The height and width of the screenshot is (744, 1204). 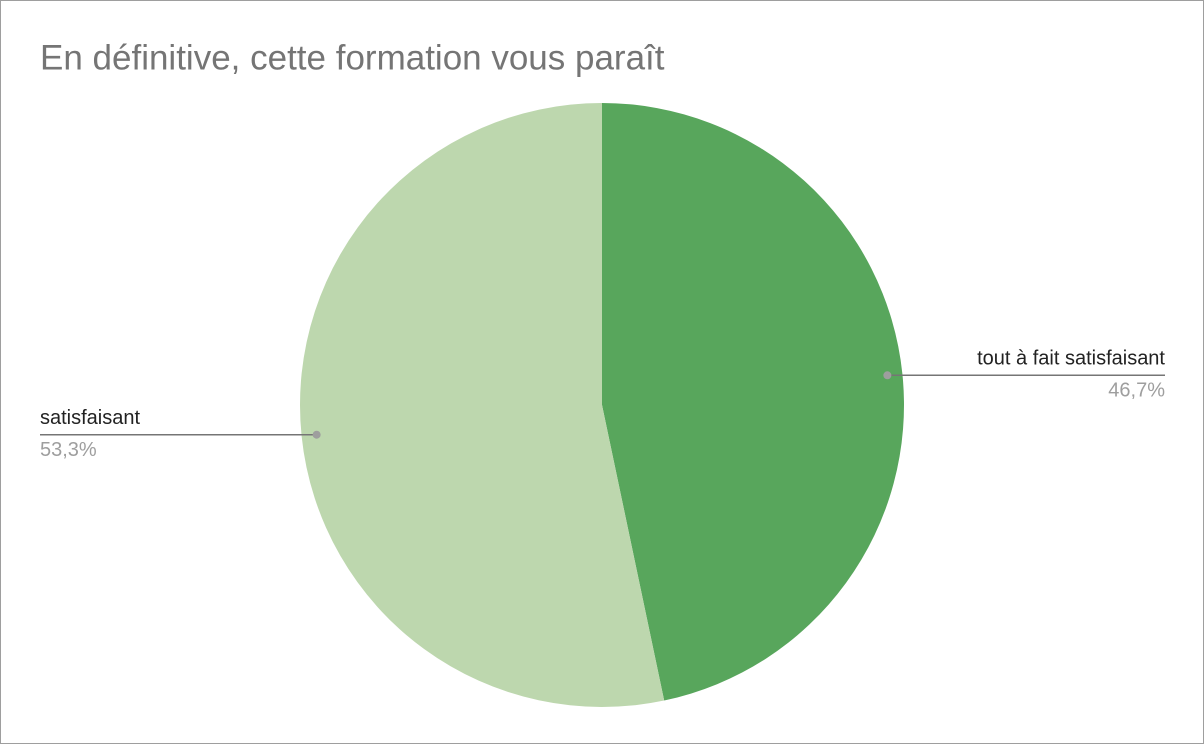 What do you see at coordinates (1136, 391) in the screenshot?
I see `slice-value-label: 46,7%` at bounding box center [1136, 391].